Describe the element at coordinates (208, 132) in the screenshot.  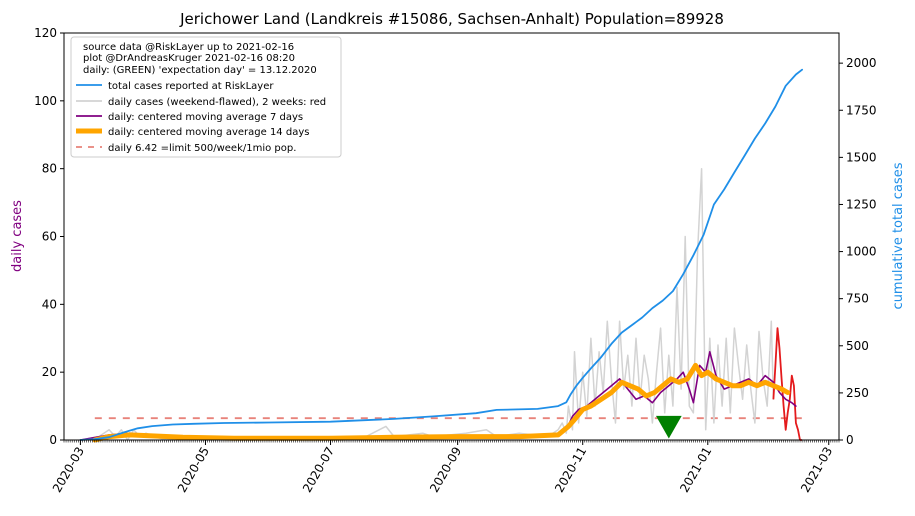
I see `legend-entry-ma14: daily: centered moving average 14 days` at that location.